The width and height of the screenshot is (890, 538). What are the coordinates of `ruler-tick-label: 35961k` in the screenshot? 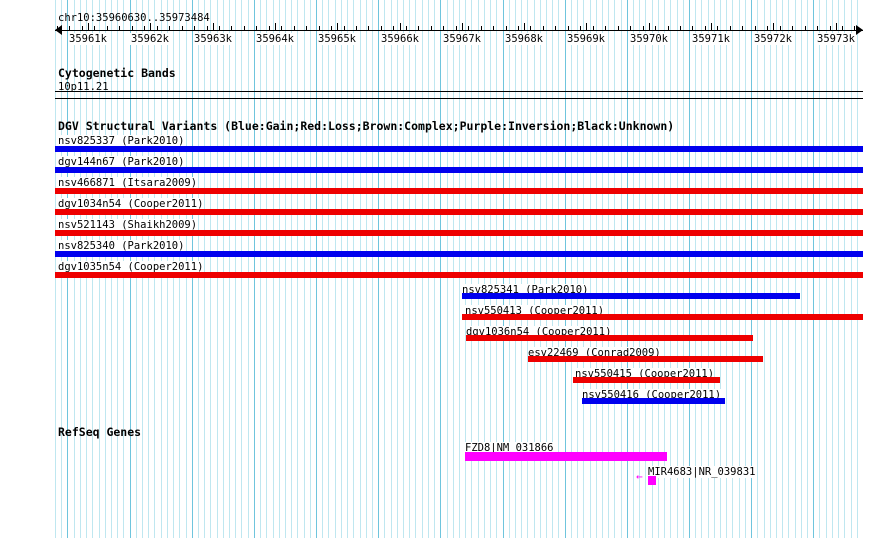 It's located at (88, 39).